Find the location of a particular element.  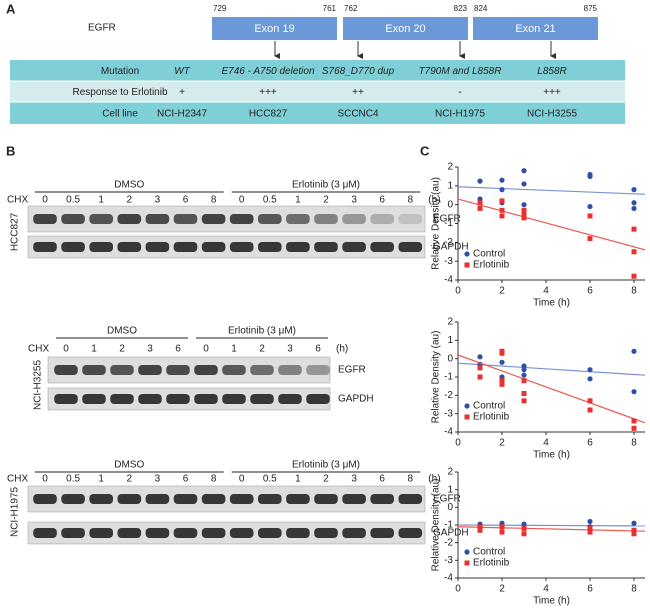

exon-box is located at coordinates (405, 28).